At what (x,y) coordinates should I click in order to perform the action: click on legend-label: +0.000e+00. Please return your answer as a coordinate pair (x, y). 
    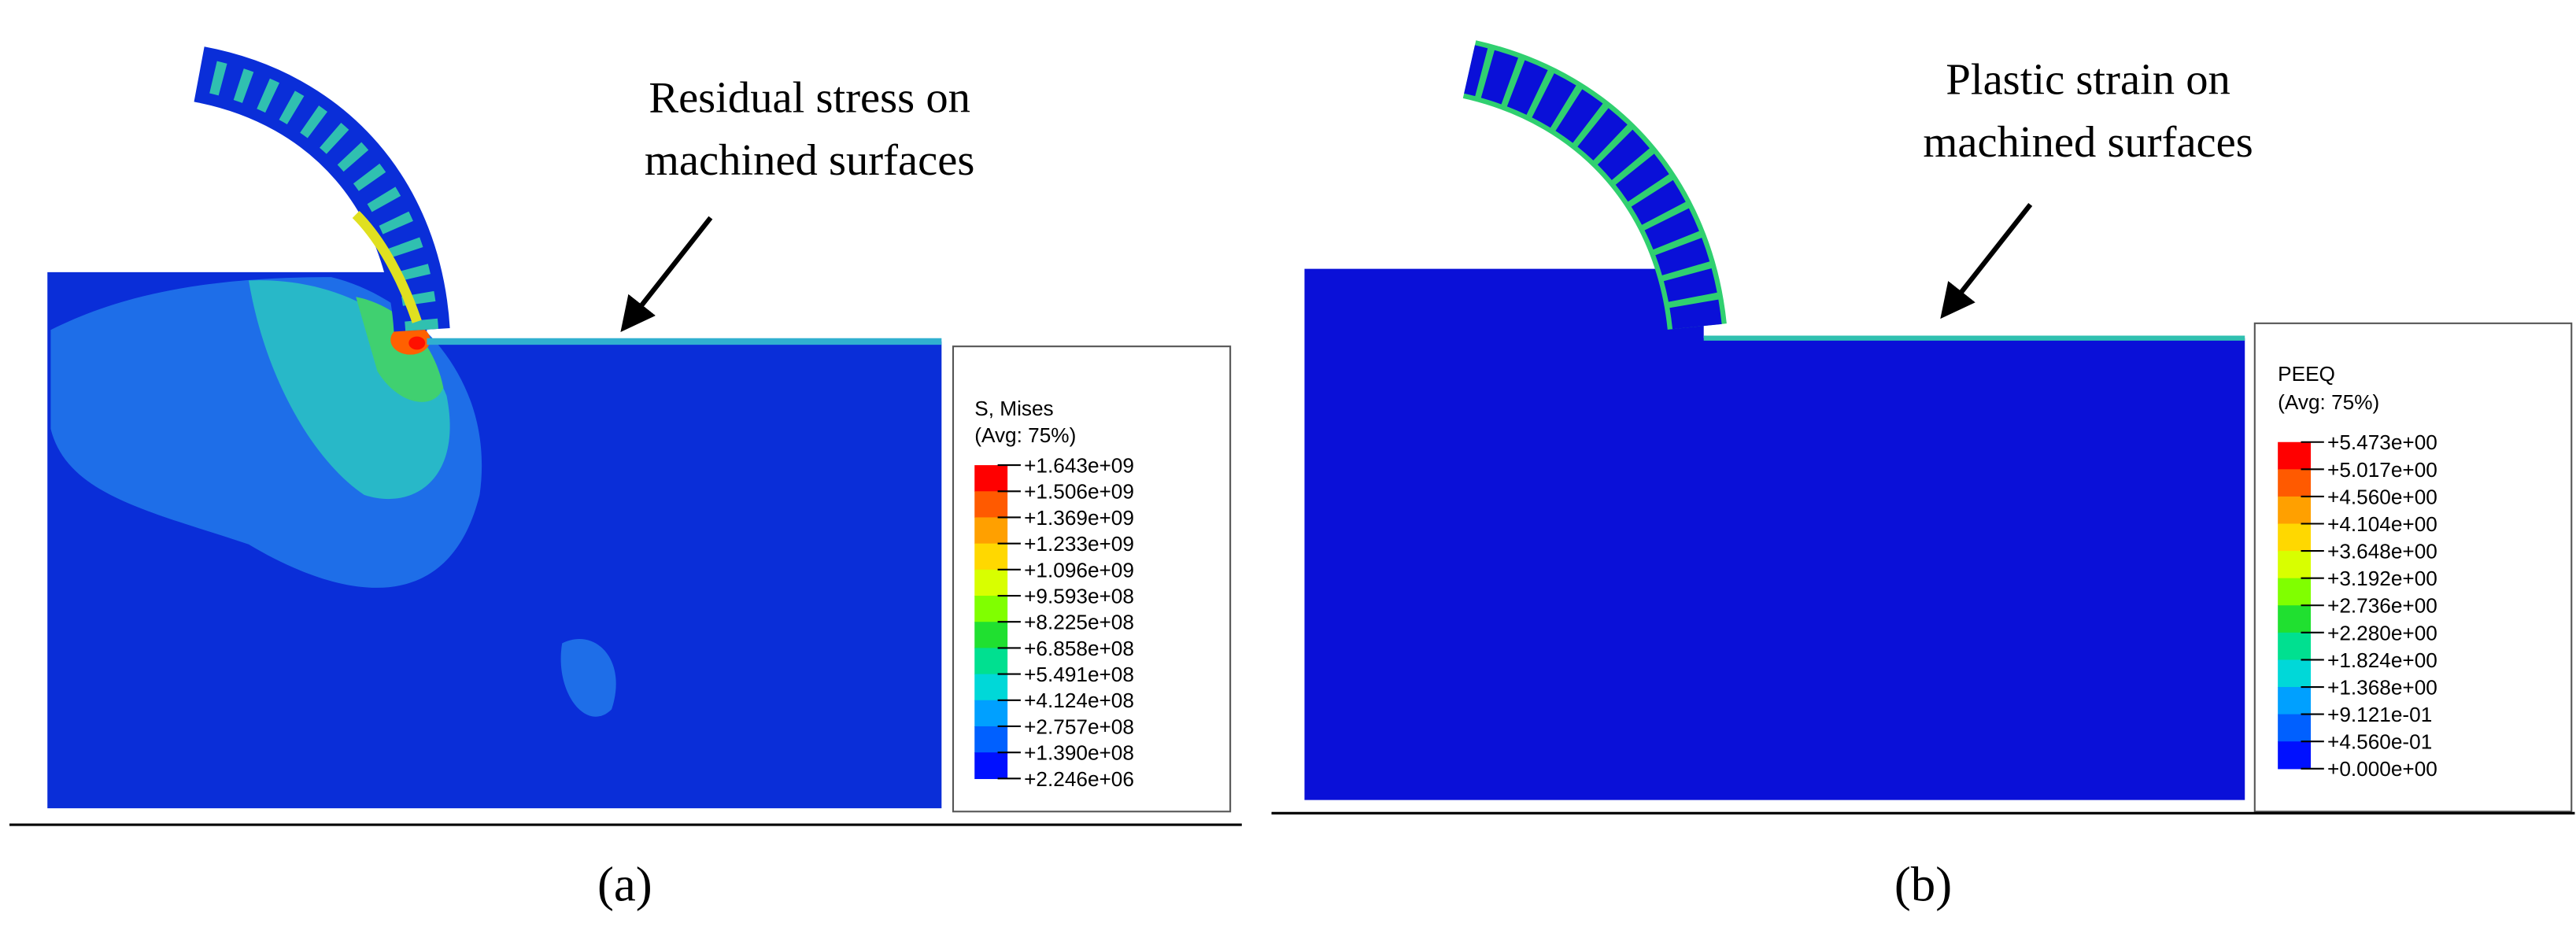
    Looking at the image, I should click on (2382, 769).